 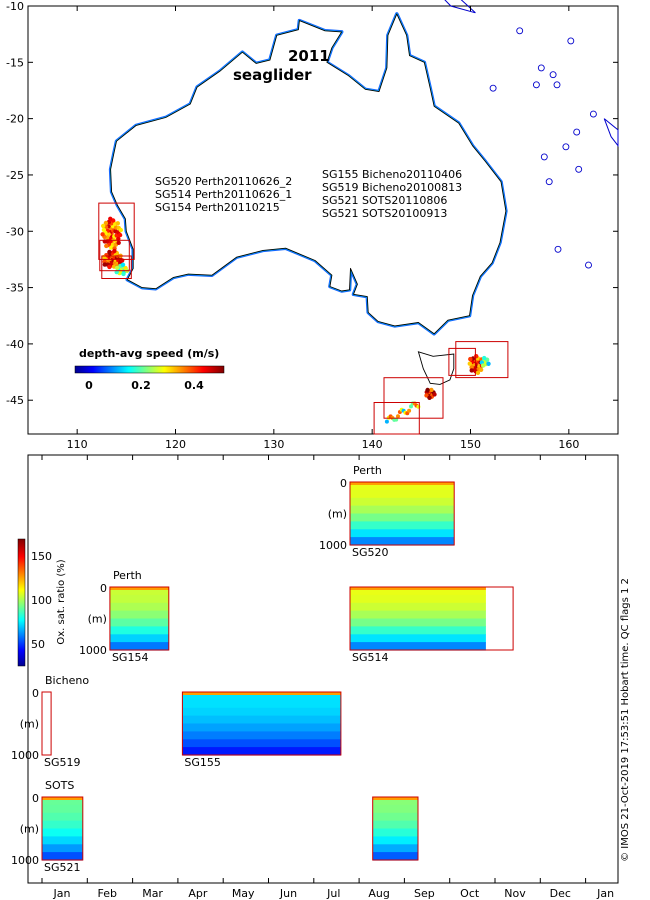 What do you see at coordinates (470, 893) in the screenshot?
I see `month-tick-label: Oct` at bounding box center [470, 893].